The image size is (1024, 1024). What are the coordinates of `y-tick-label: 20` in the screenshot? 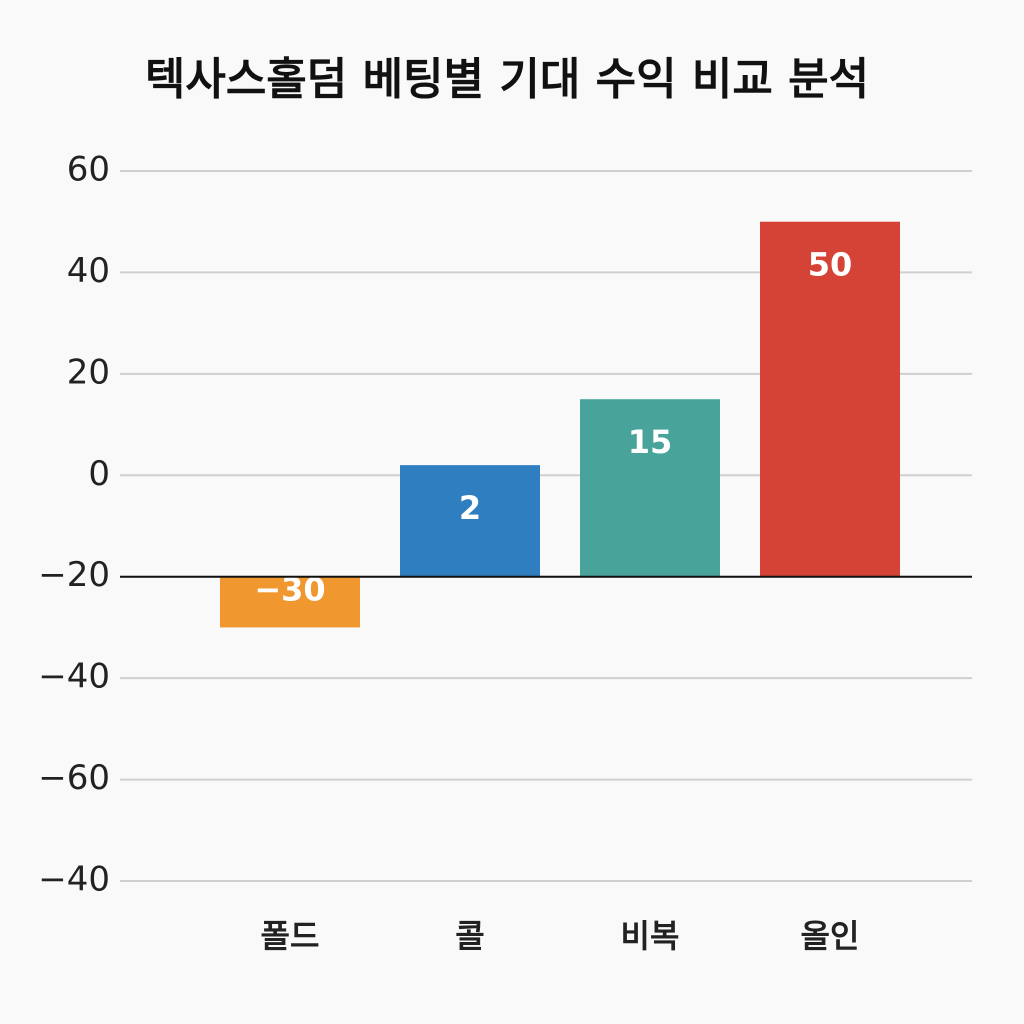 It's located at (88, 372).